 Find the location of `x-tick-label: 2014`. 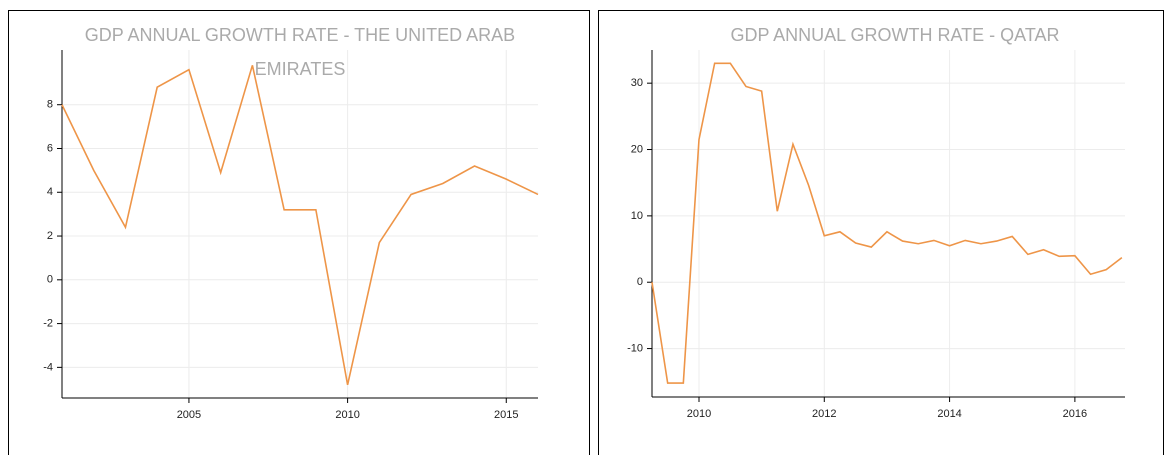

x-tick-label: 2014 is located at coordinates (949, 414).